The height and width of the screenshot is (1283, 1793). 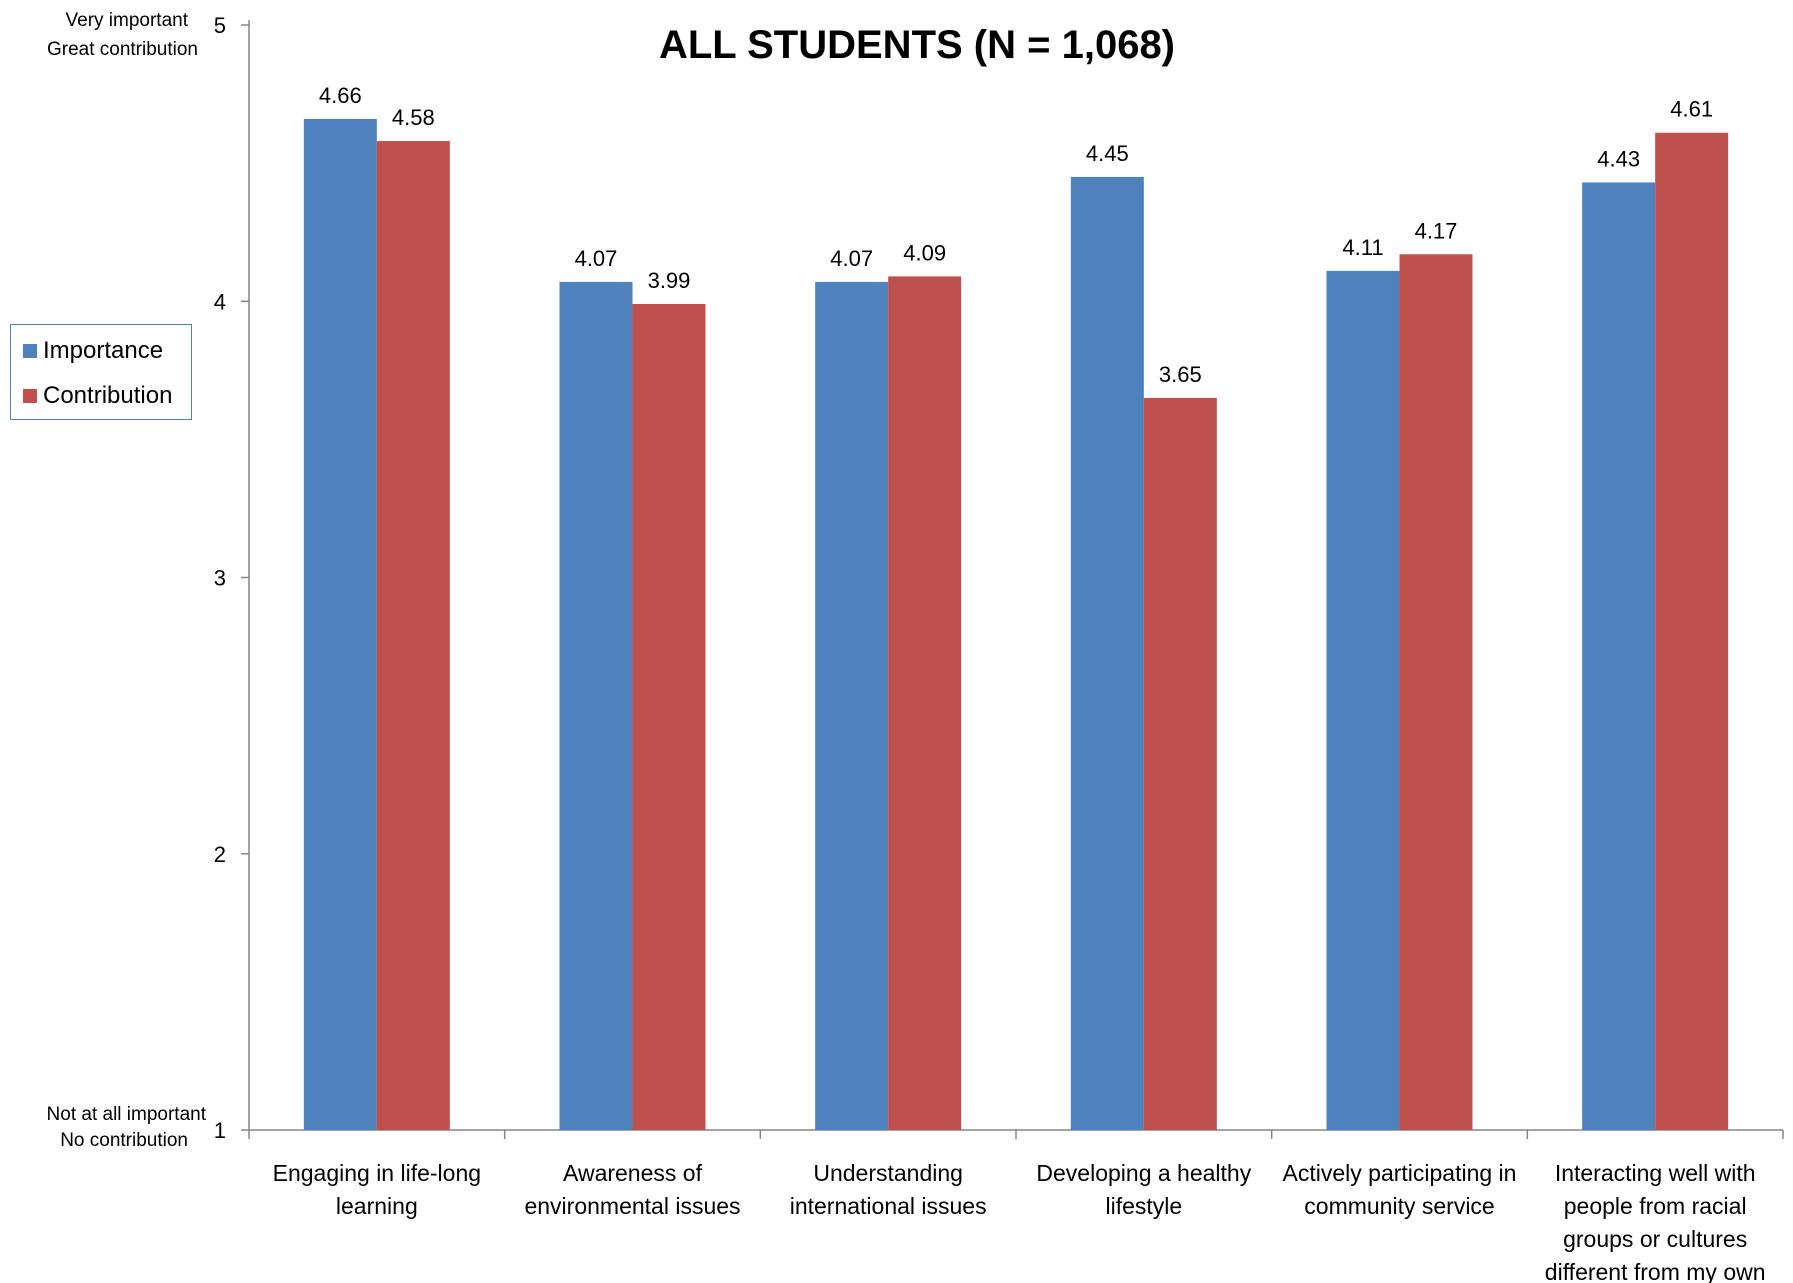 I want to click on x-tick-label: Developing a healthy, so click(x=1143, y=1173).